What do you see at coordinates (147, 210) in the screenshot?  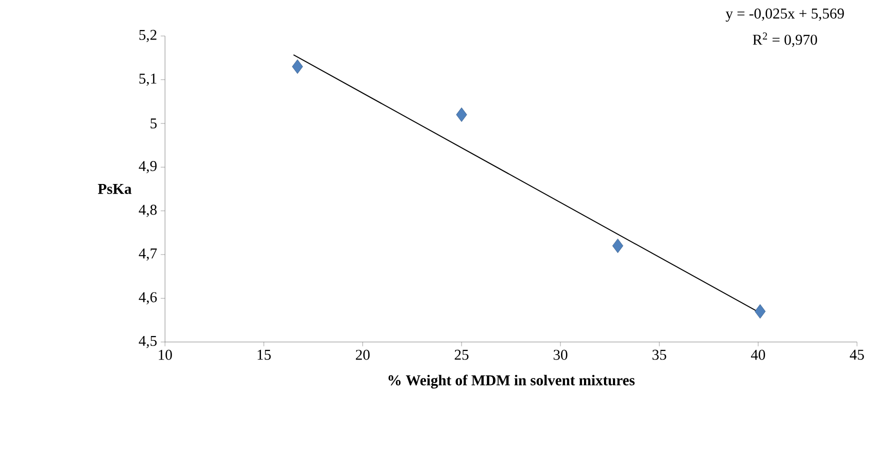 I see `y-tick-label: 4,8` at bounding box center [147, 210].